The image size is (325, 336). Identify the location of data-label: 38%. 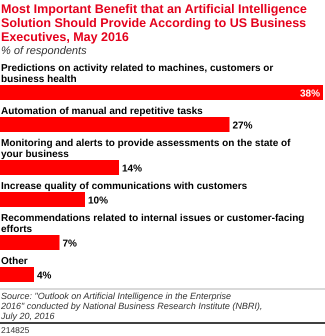
(310, 94).